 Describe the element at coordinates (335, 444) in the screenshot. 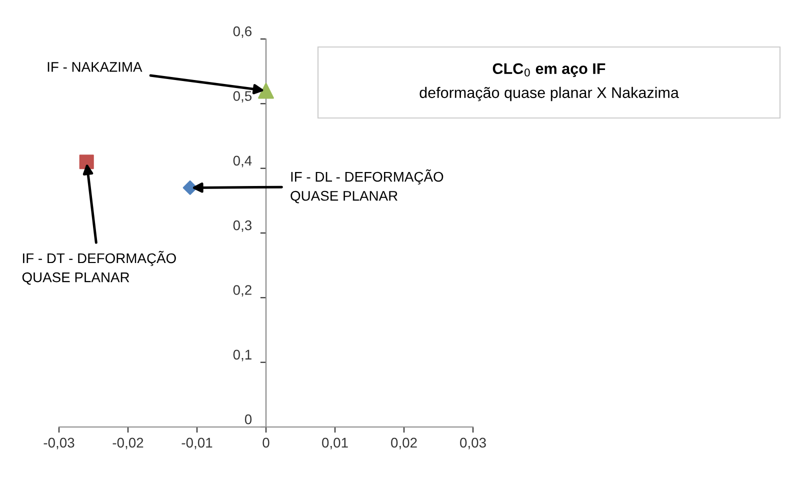

I see `x-tick-label: 0,01` at that location.